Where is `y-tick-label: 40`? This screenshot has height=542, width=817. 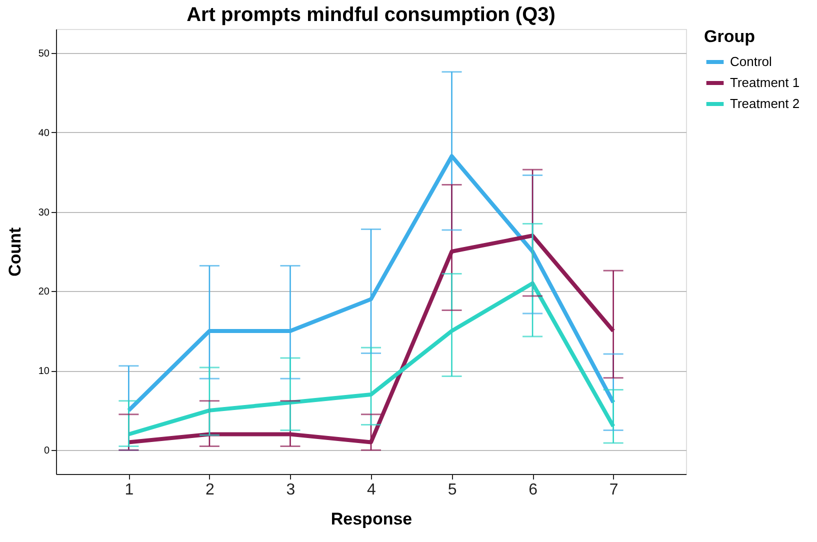 y-tick-label: 40 is located at coordinates (44, 133).